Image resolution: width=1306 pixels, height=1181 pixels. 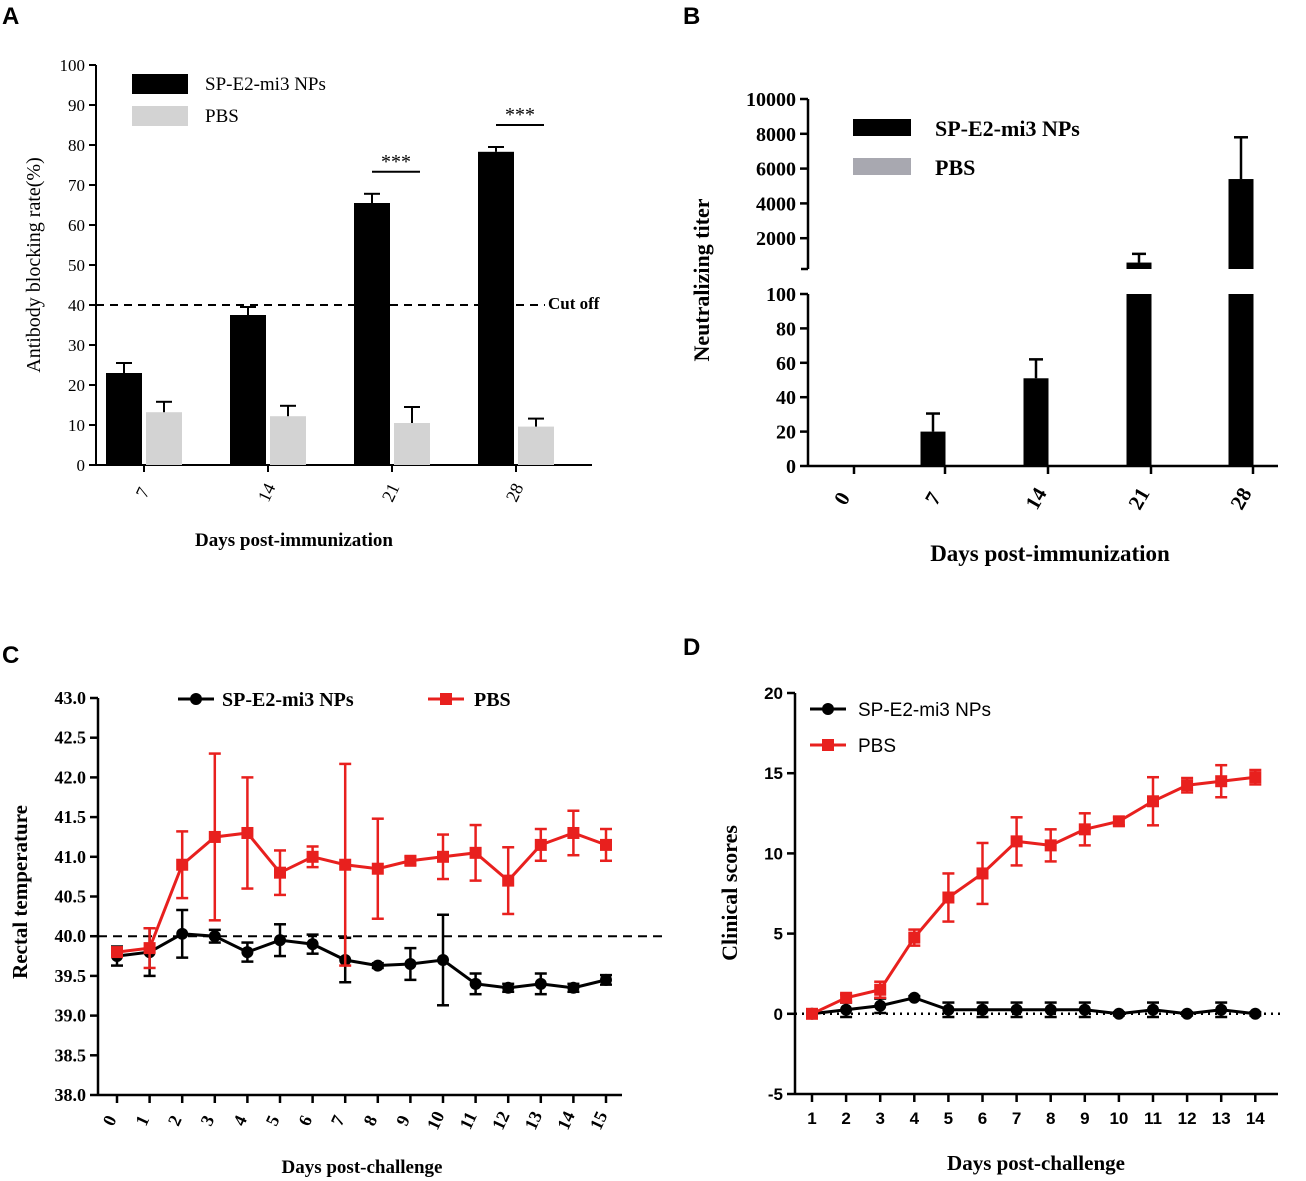 What do you see at coordinates (71, 738) in the screenshot?
I see `panel-c-ytick-label: 42.5` at bounding box center [71, 738].